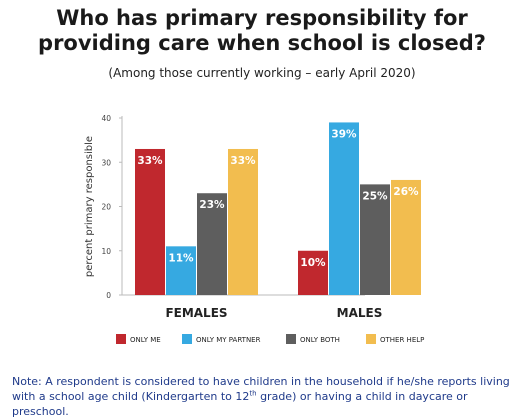 Image resolution: width=524 pixels, height=419 pixels. Describe the element at coordinates (181, 258) in the screenshot. I see `bar-value-label: 11%` at that location.